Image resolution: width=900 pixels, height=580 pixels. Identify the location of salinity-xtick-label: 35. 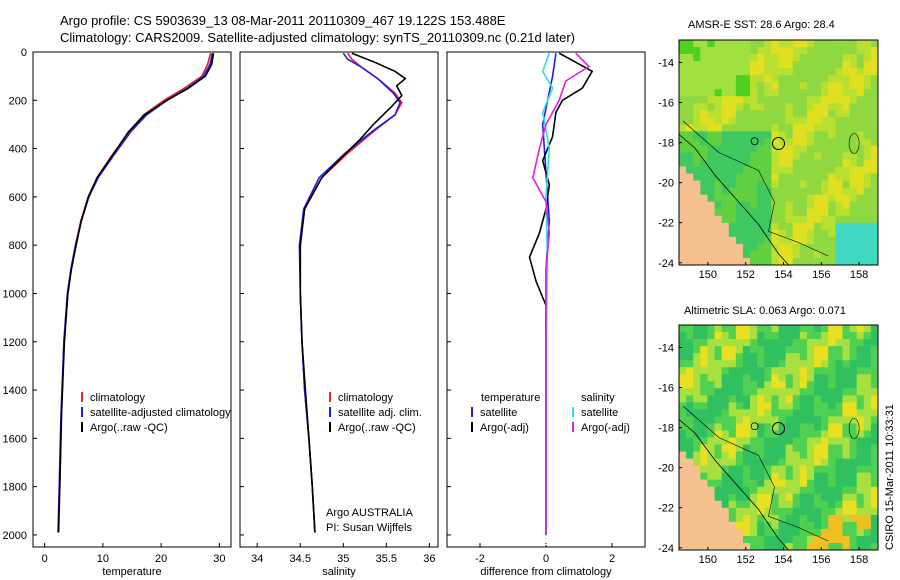
(343, 559).